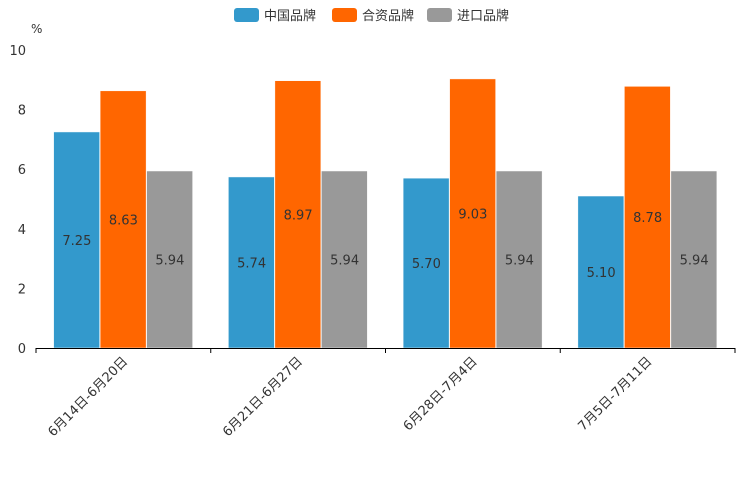 Image resolution: width=744 pixels, height=496 pixels. I want to click on legend-label: 合资品牌, so click(388, 16).